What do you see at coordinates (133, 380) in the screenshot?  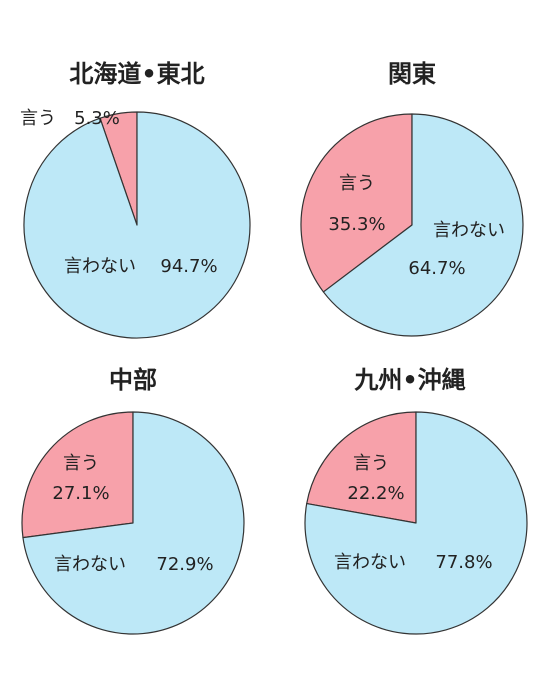 I see `chart-title: 中部` at bounding box center [133, 380].